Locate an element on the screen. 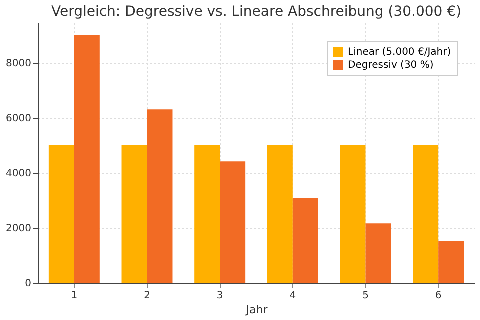  y-tick-label: 2000 is located at coordinates (19, 228).